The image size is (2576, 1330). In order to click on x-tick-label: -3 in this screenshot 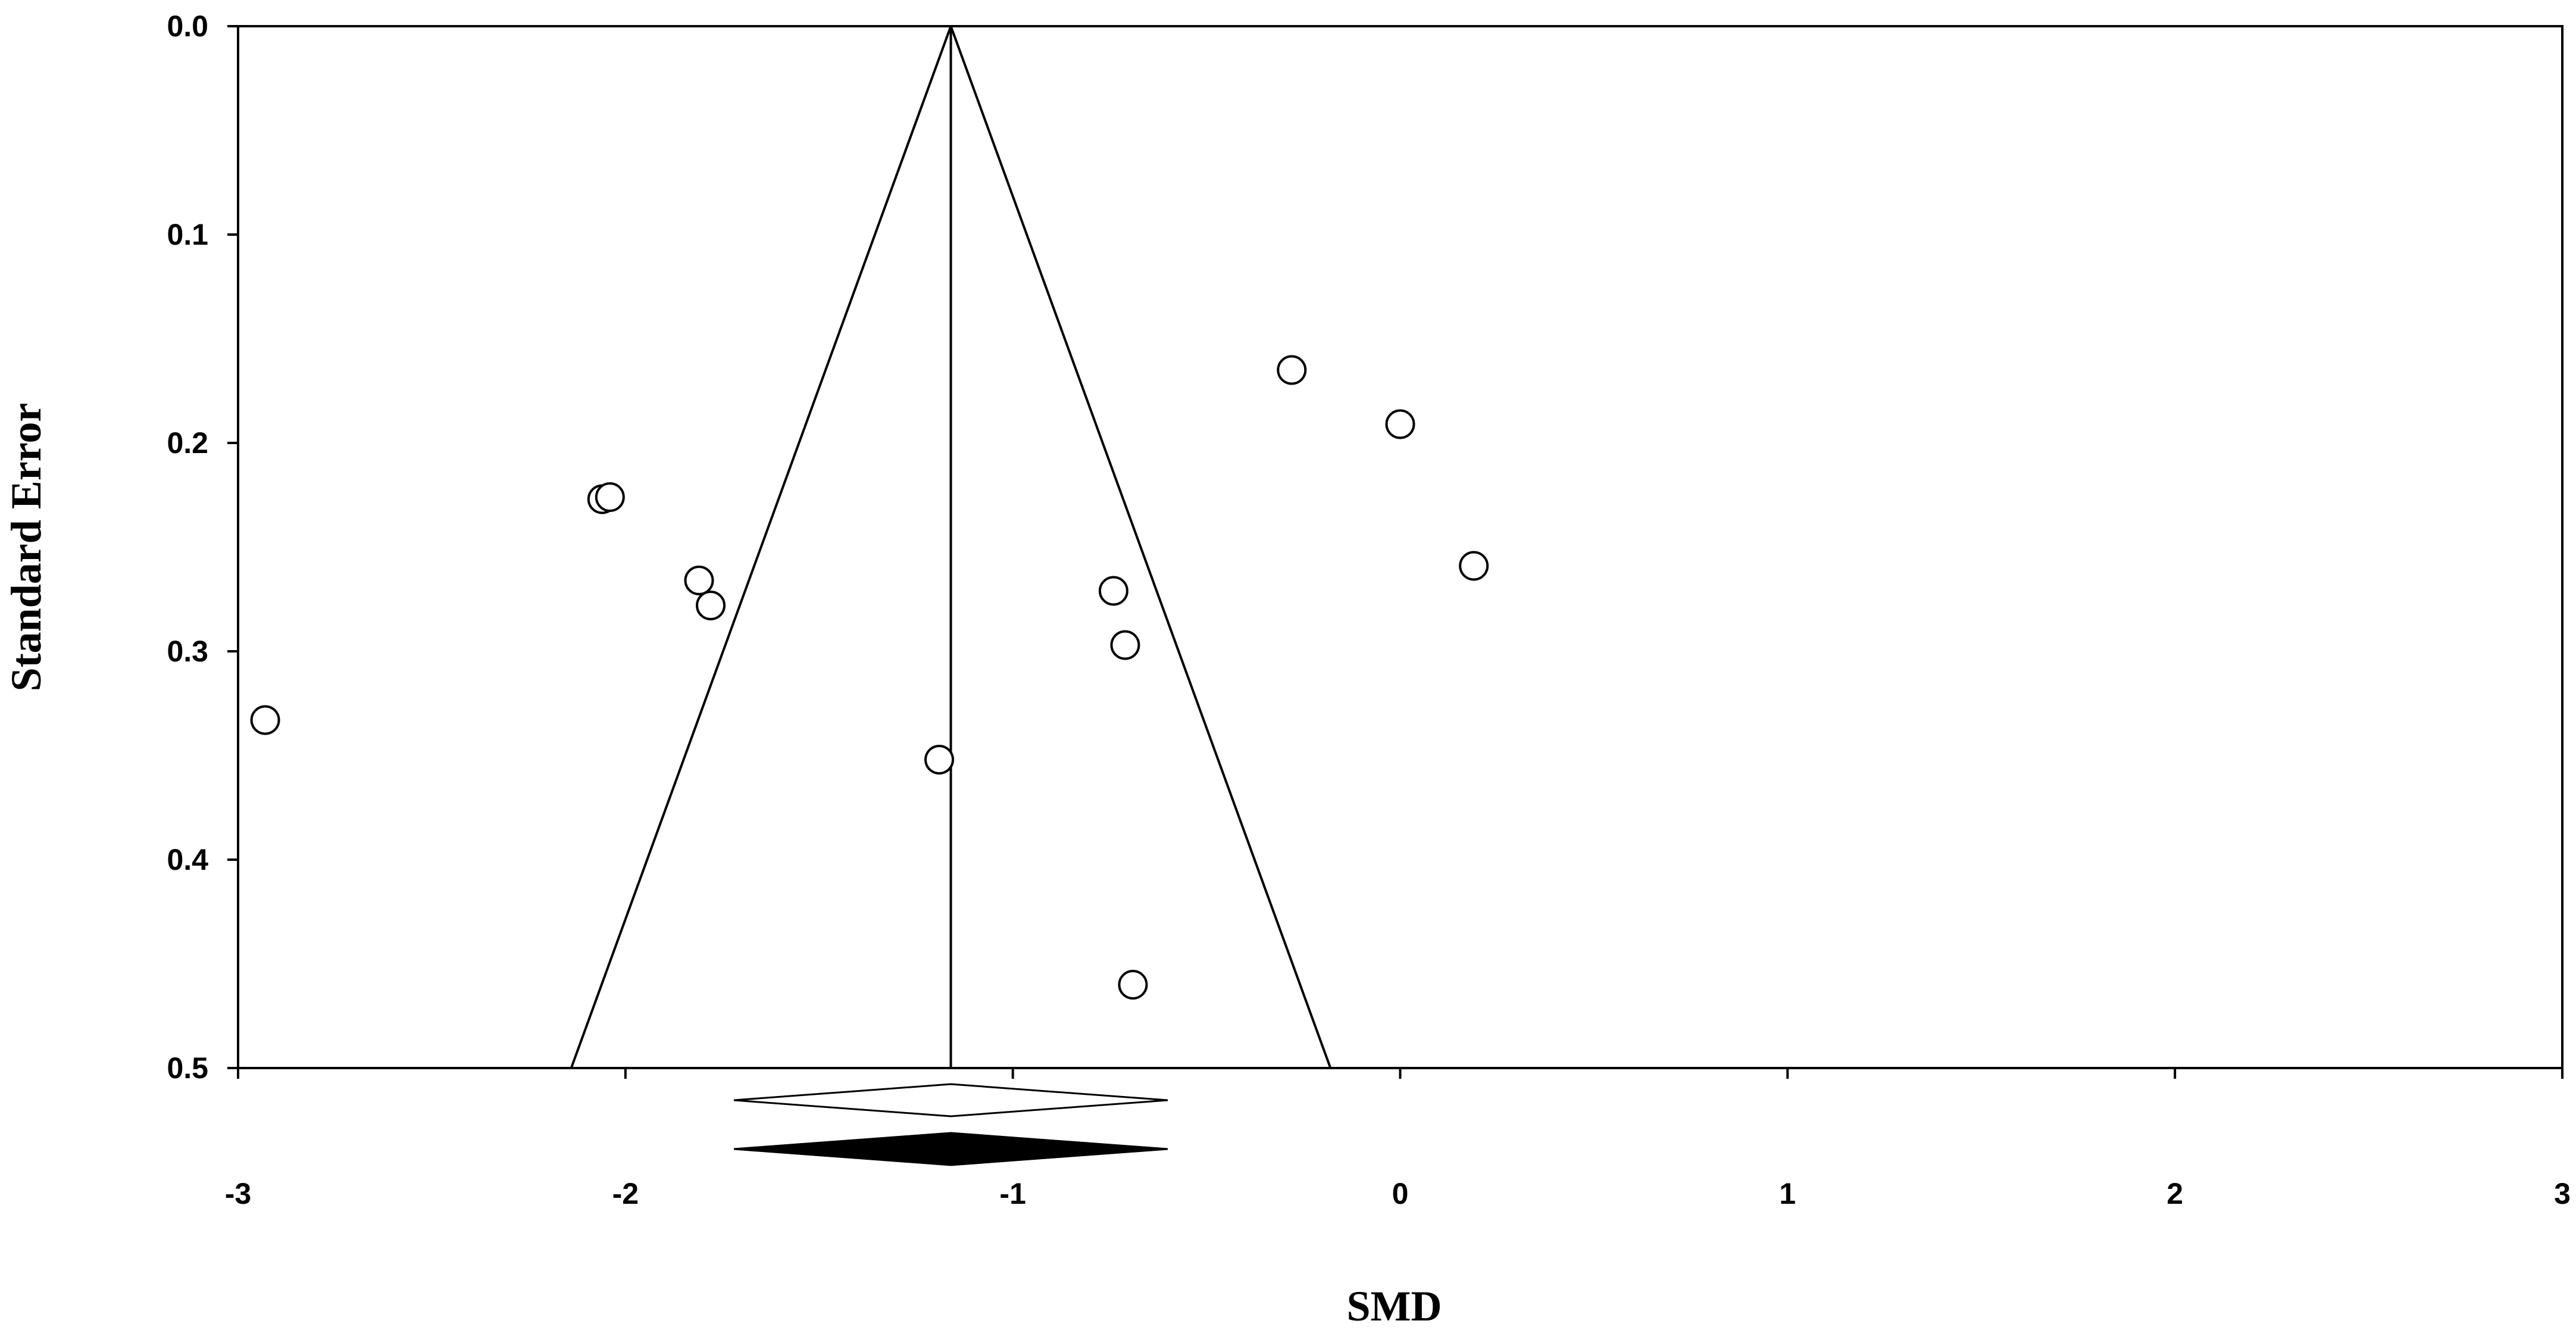, I will do `click(238, 1193)`.